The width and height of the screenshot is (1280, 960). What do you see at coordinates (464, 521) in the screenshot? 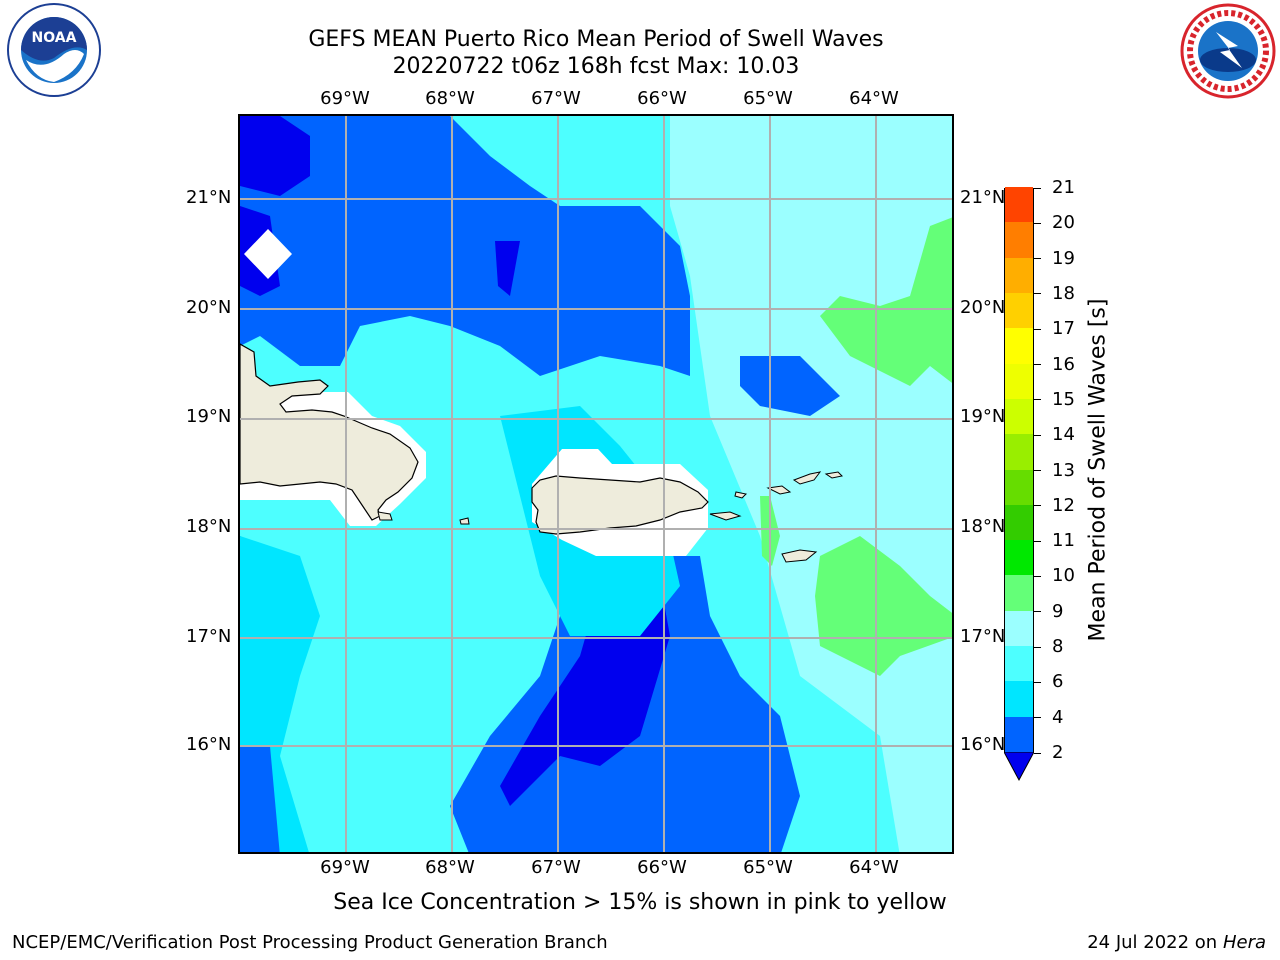
I see `land-mona-island` at bounding box center [464, 521].